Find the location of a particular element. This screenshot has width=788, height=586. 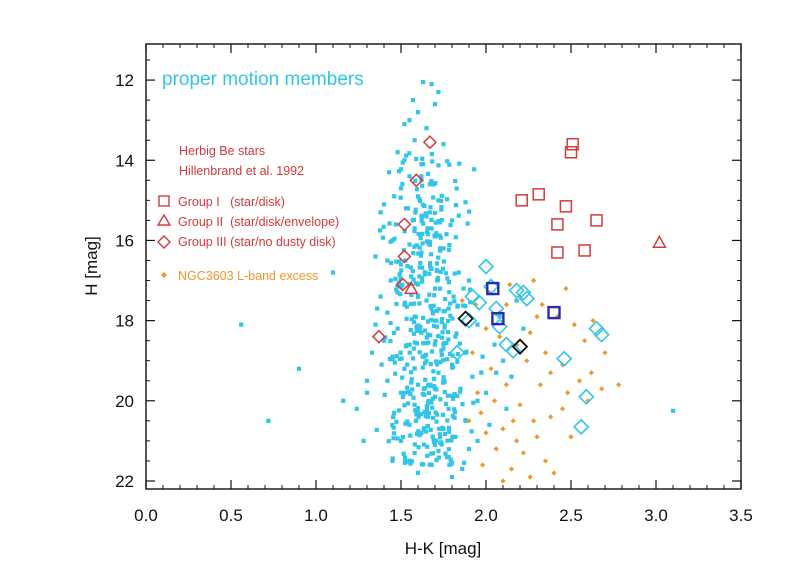

group3-point is located at coordinates (404, 224).